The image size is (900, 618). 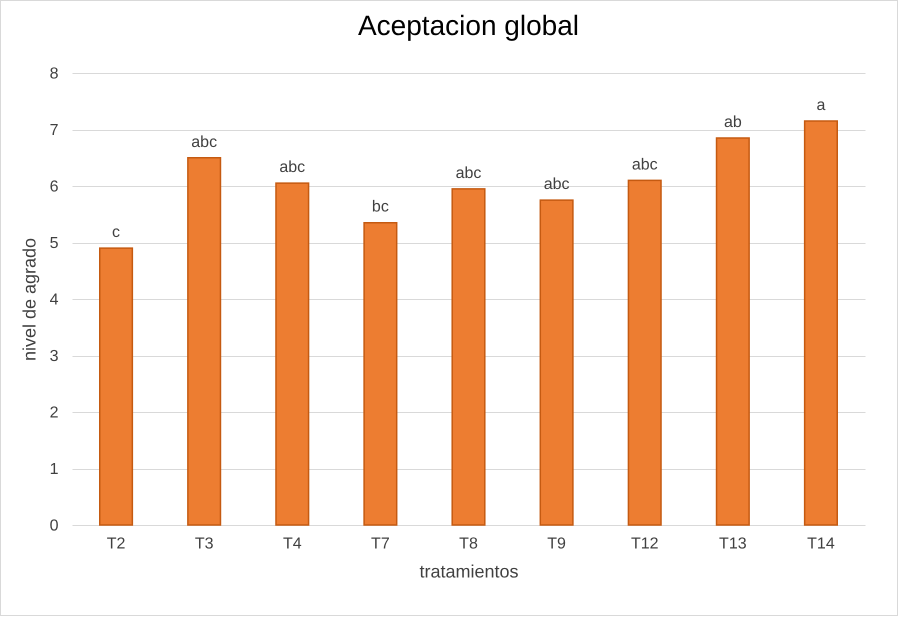 I want to click on y-tick-label: 1, so click(x=54, y=469).